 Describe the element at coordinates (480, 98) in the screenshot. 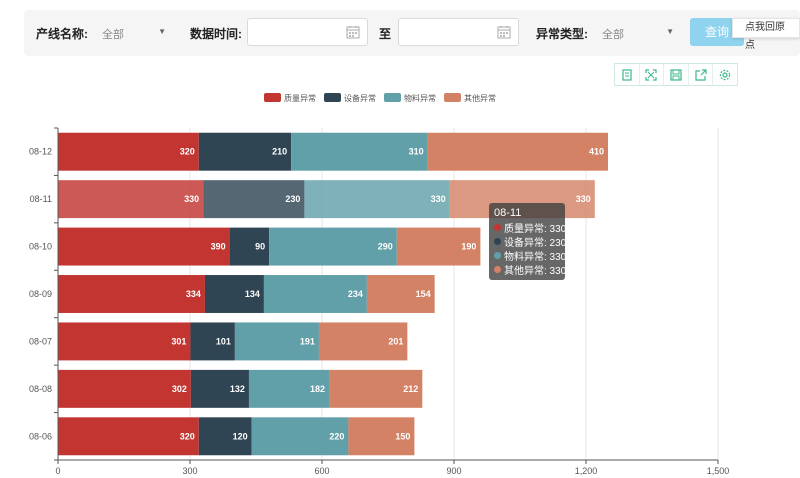

I see `legend-label: 其他异常` at that location.